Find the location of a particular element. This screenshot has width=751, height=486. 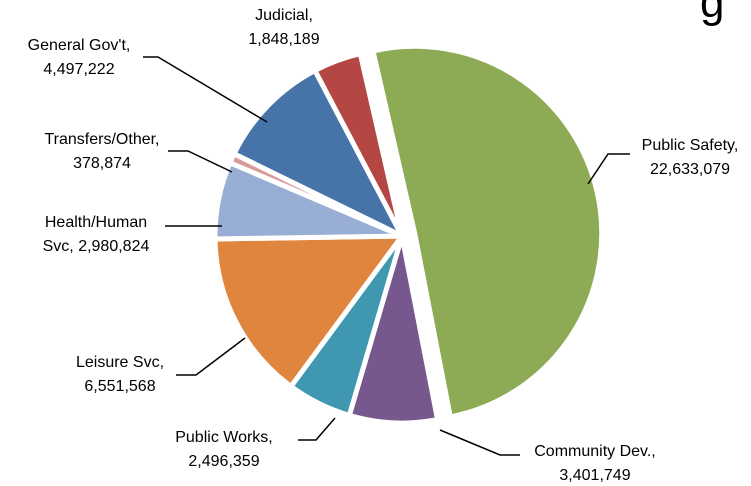

slice-label: Public Works, 2,496,359 is located at coordinates (224, 449).